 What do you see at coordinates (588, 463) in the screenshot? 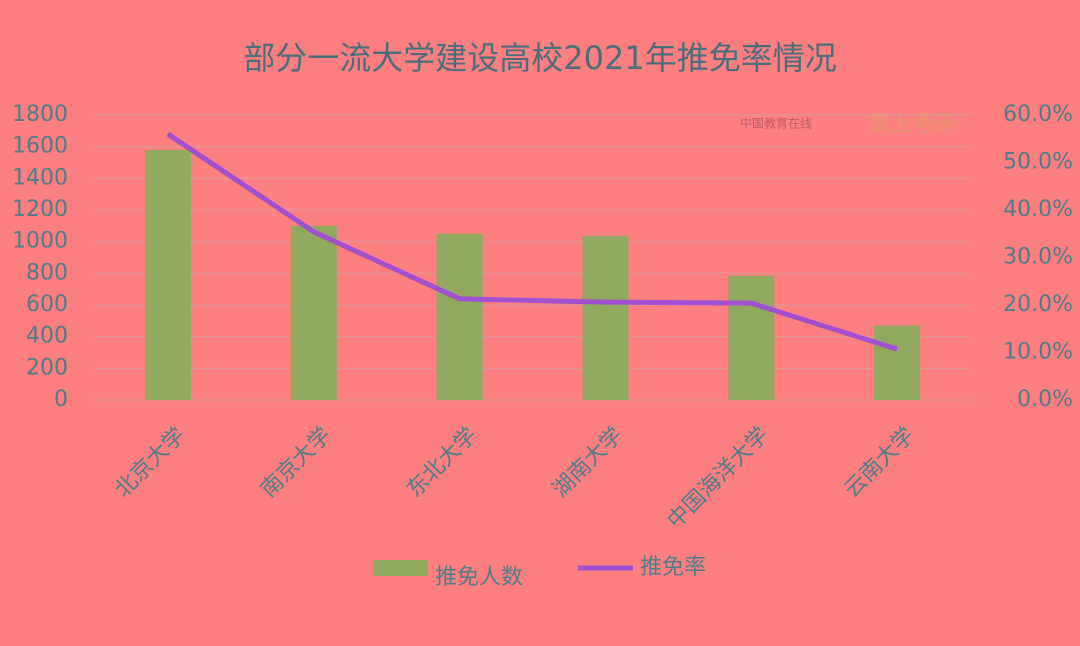
I see `x-tick-label: 湖南大学` at bounding box center [588, 463].